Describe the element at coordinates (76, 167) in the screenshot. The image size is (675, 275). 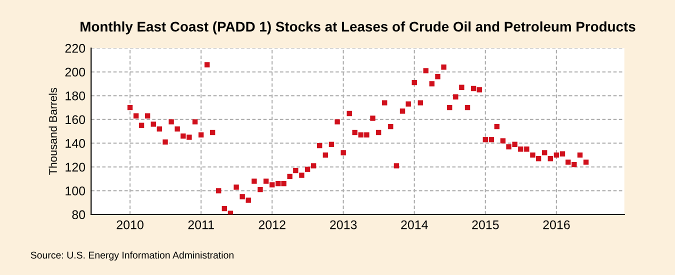
I see `y-tick-label: 120` at that location.